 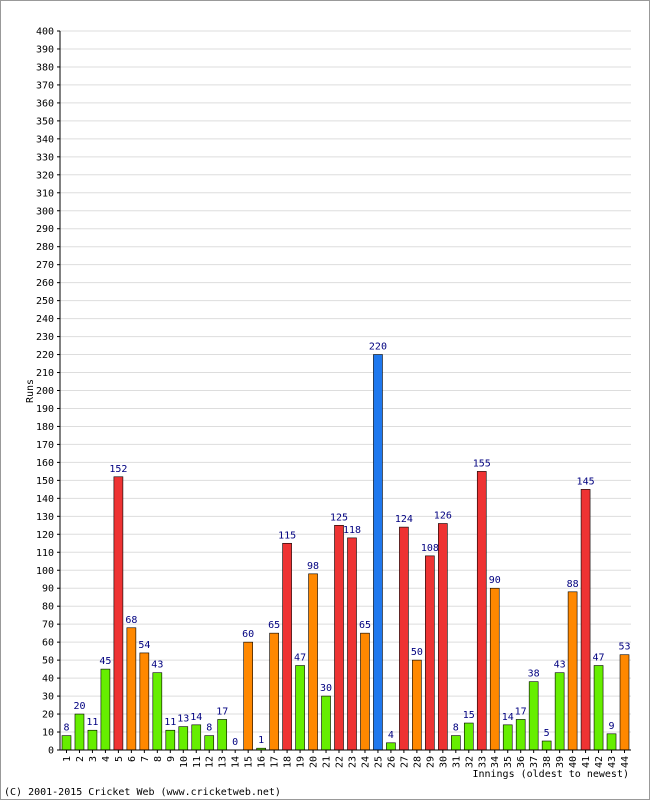 What do you see at coordinates (45, 337) in the screenshot?
I see `y-tick-label: 230` at bounding box center [45, 337].